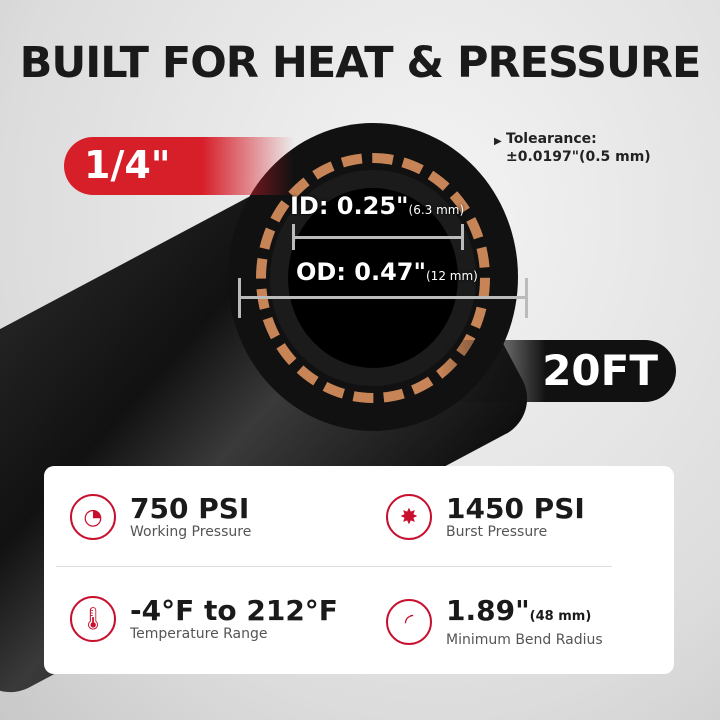  I want to click on id-dimension: ID: 0.25"(6.3 mm), so click(377, 206).